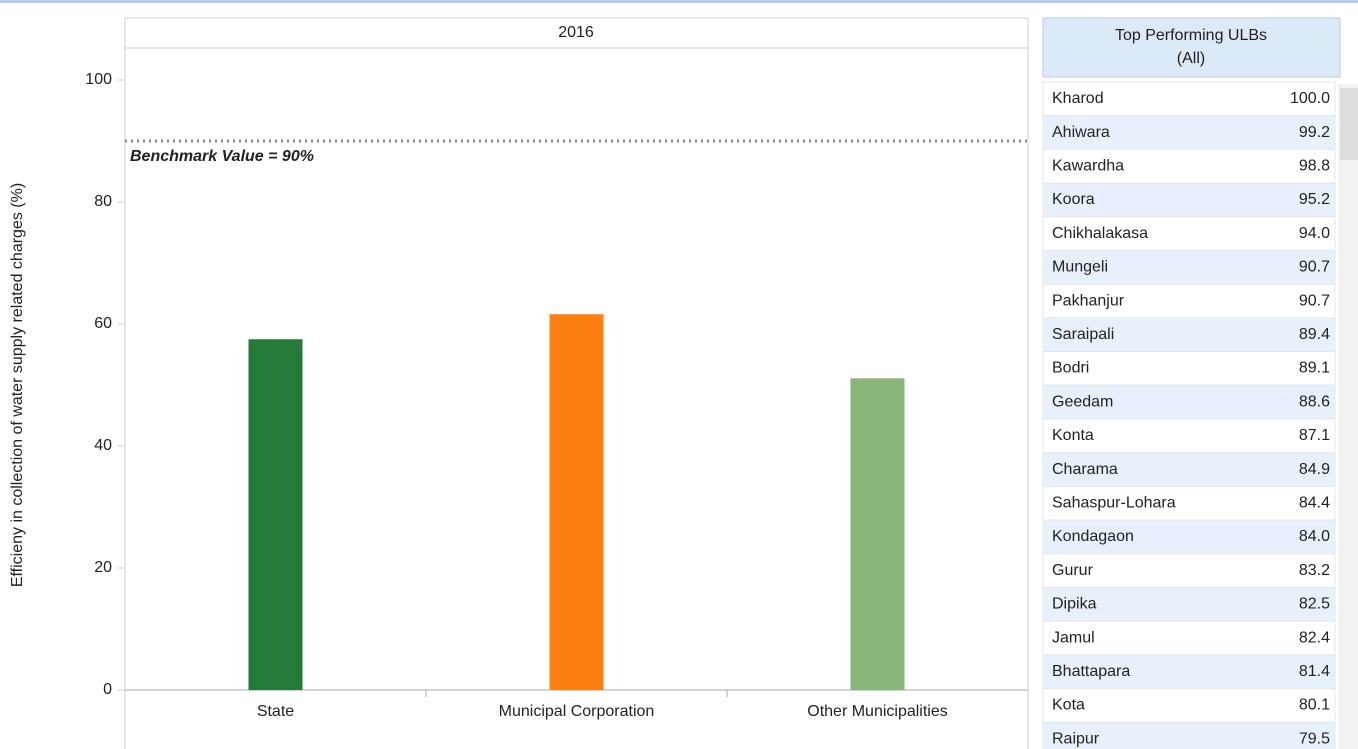 This screenshot has height=749, width=1358. I want to click on row-name: Koora, so click(1073, 199).